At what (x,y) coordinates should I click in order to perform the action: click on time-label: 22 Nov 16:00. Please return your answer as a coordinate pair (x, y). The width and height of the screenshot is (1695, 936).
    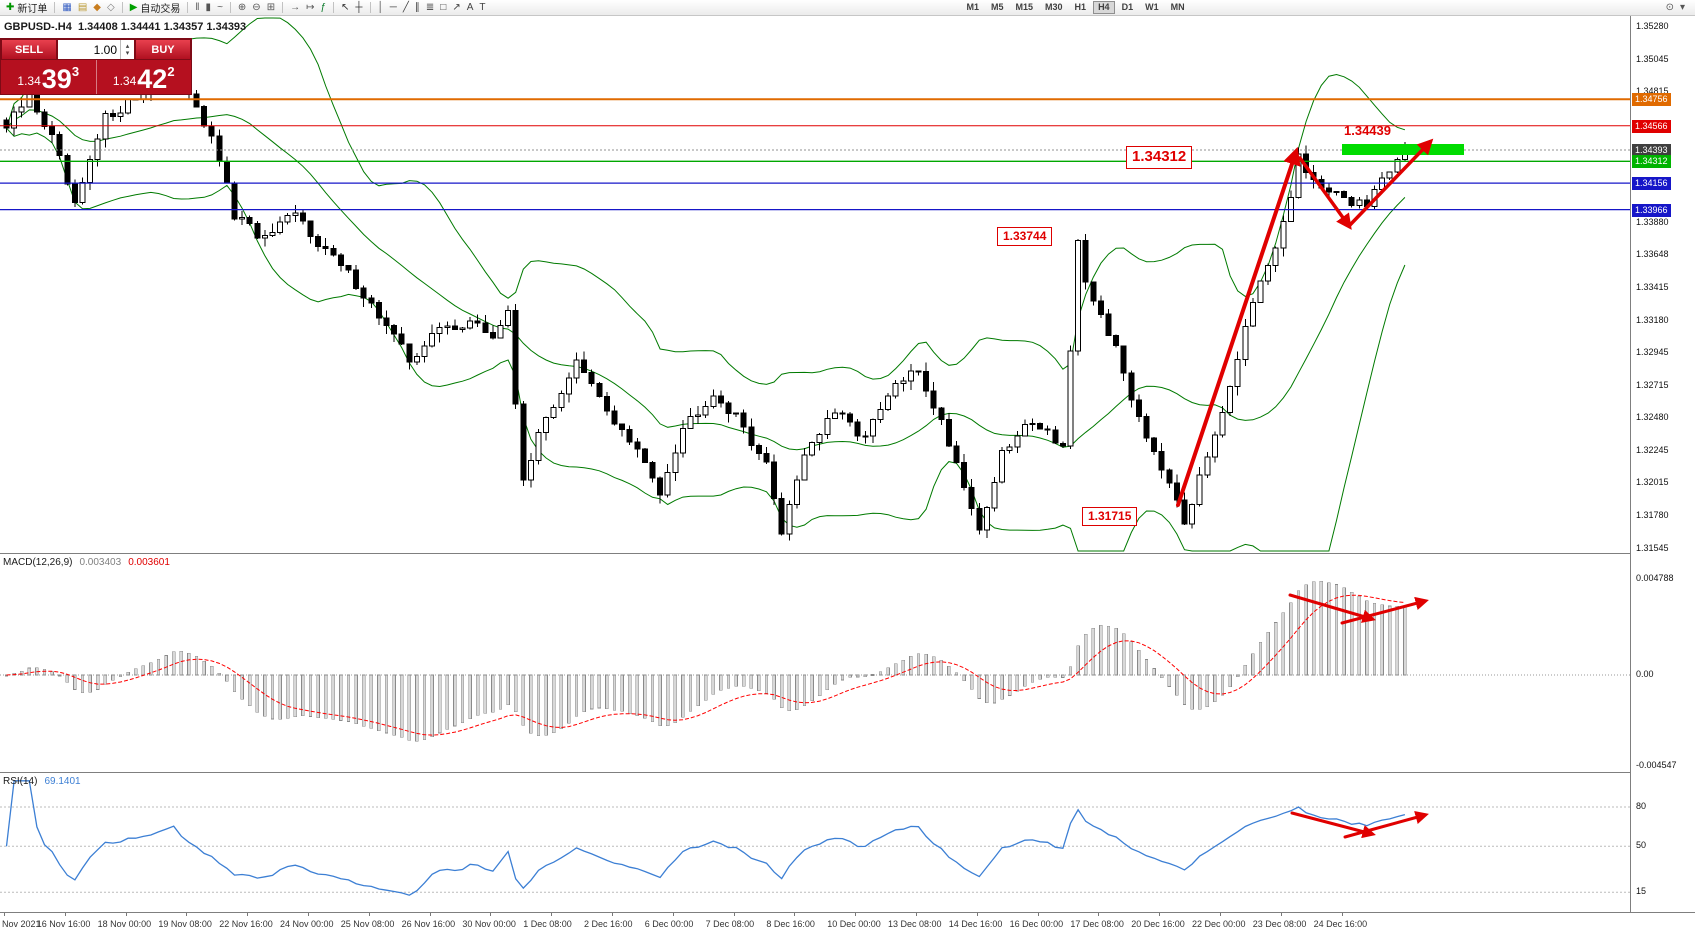
    Looking at the image, I should click on (246, 924).